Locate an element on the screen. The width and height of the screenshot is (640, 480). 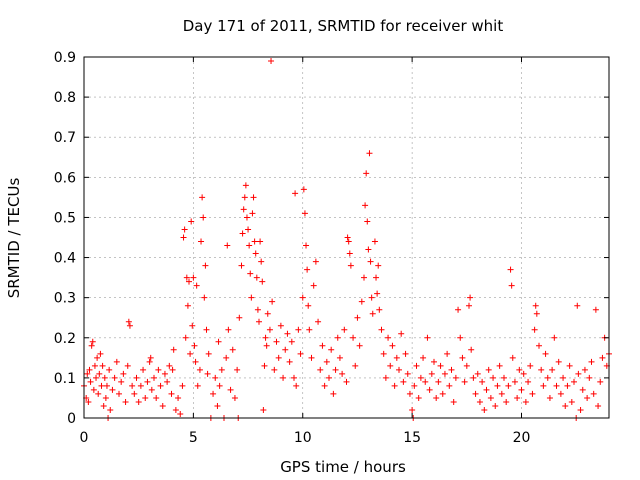
x-tick-label: 10 is located at coordinates (303, 438).